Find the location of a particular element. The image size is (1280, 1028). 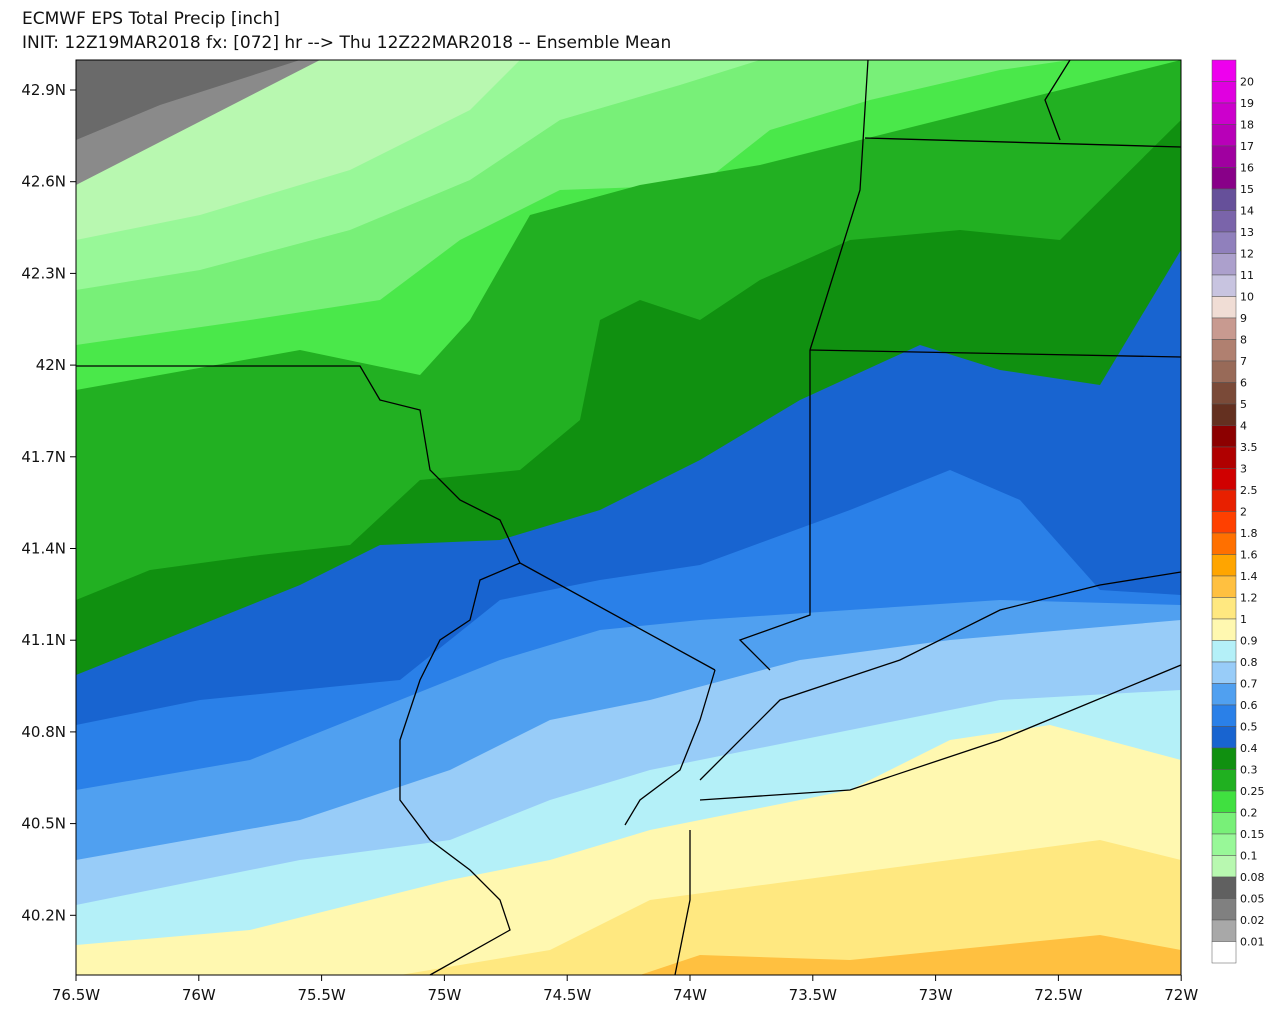

lat-label: 42.3N is located at coordinates (43, 273).